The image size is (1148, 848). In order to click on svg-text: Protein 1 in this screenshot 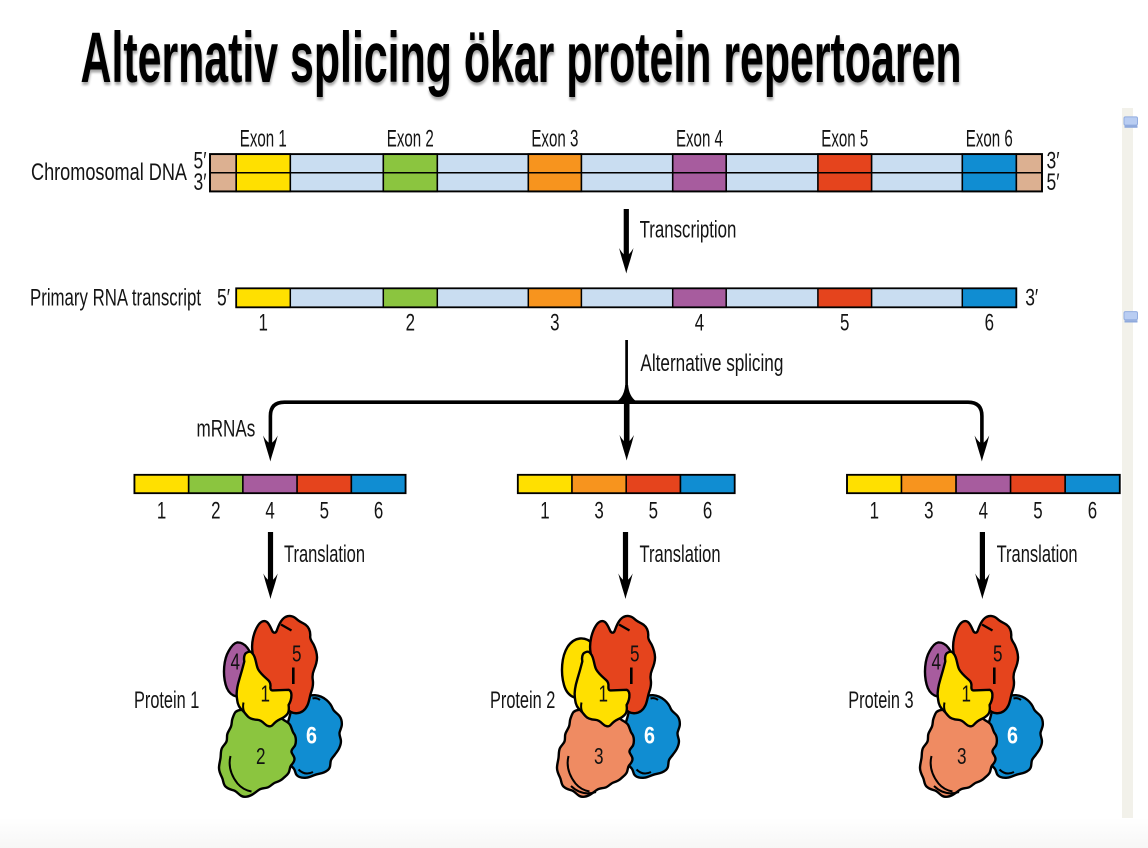, I will do `click(166, 700)`.